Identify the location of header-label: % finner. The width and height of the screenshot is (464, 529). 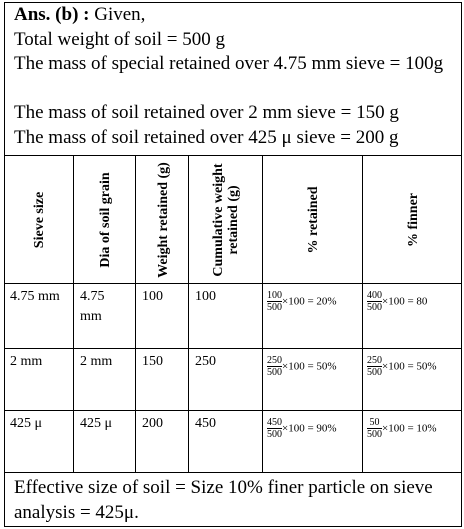
(413, 220).